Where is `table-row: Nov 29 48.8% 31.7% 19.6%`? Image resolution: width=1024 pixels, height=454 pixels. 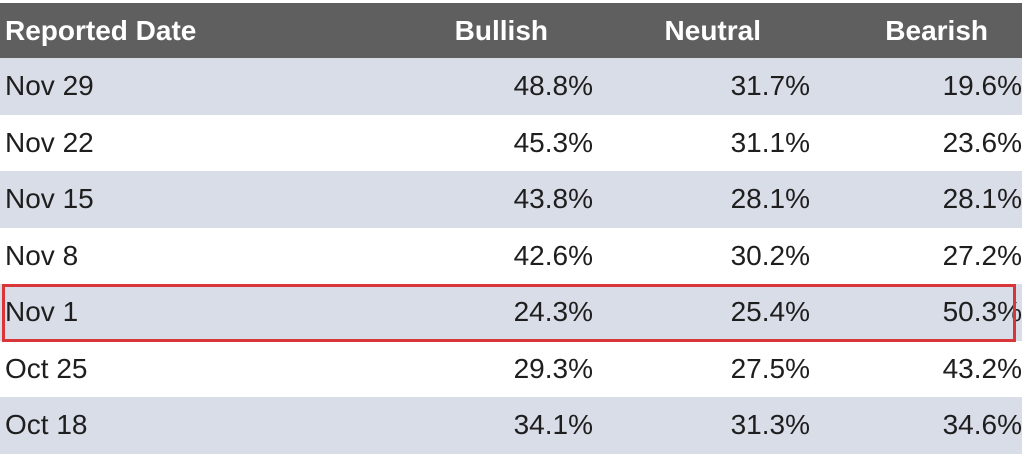 table-row: Nov 29 48.8% 31.7% 19.6% is located at coordinates (511, 86).